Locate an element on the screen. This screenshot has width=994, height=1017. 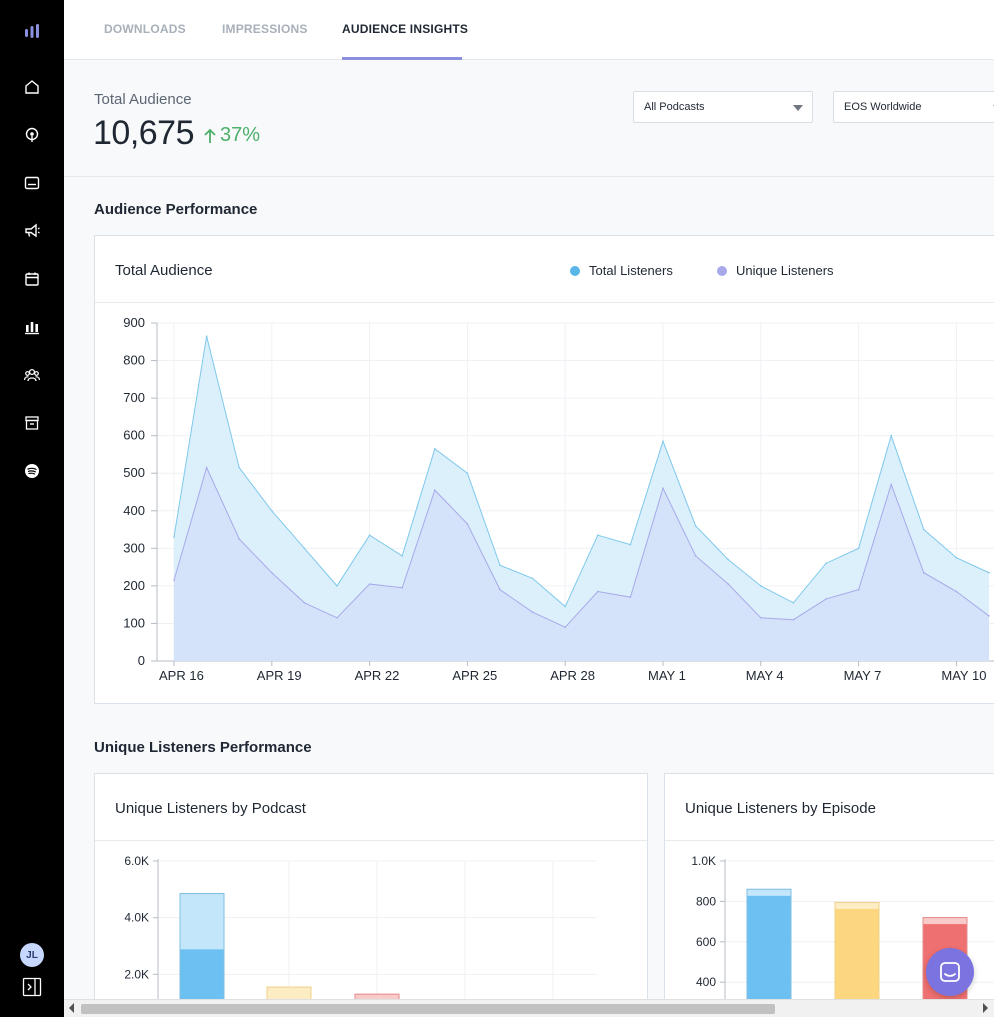
chat-launcher-button is located at coordinates (950, 972).